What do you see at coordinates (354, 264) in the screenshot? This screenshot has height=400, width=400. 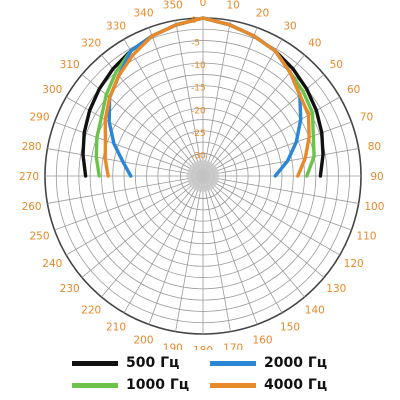 I see `angle-label: 120` at bounding box center [354, 264].